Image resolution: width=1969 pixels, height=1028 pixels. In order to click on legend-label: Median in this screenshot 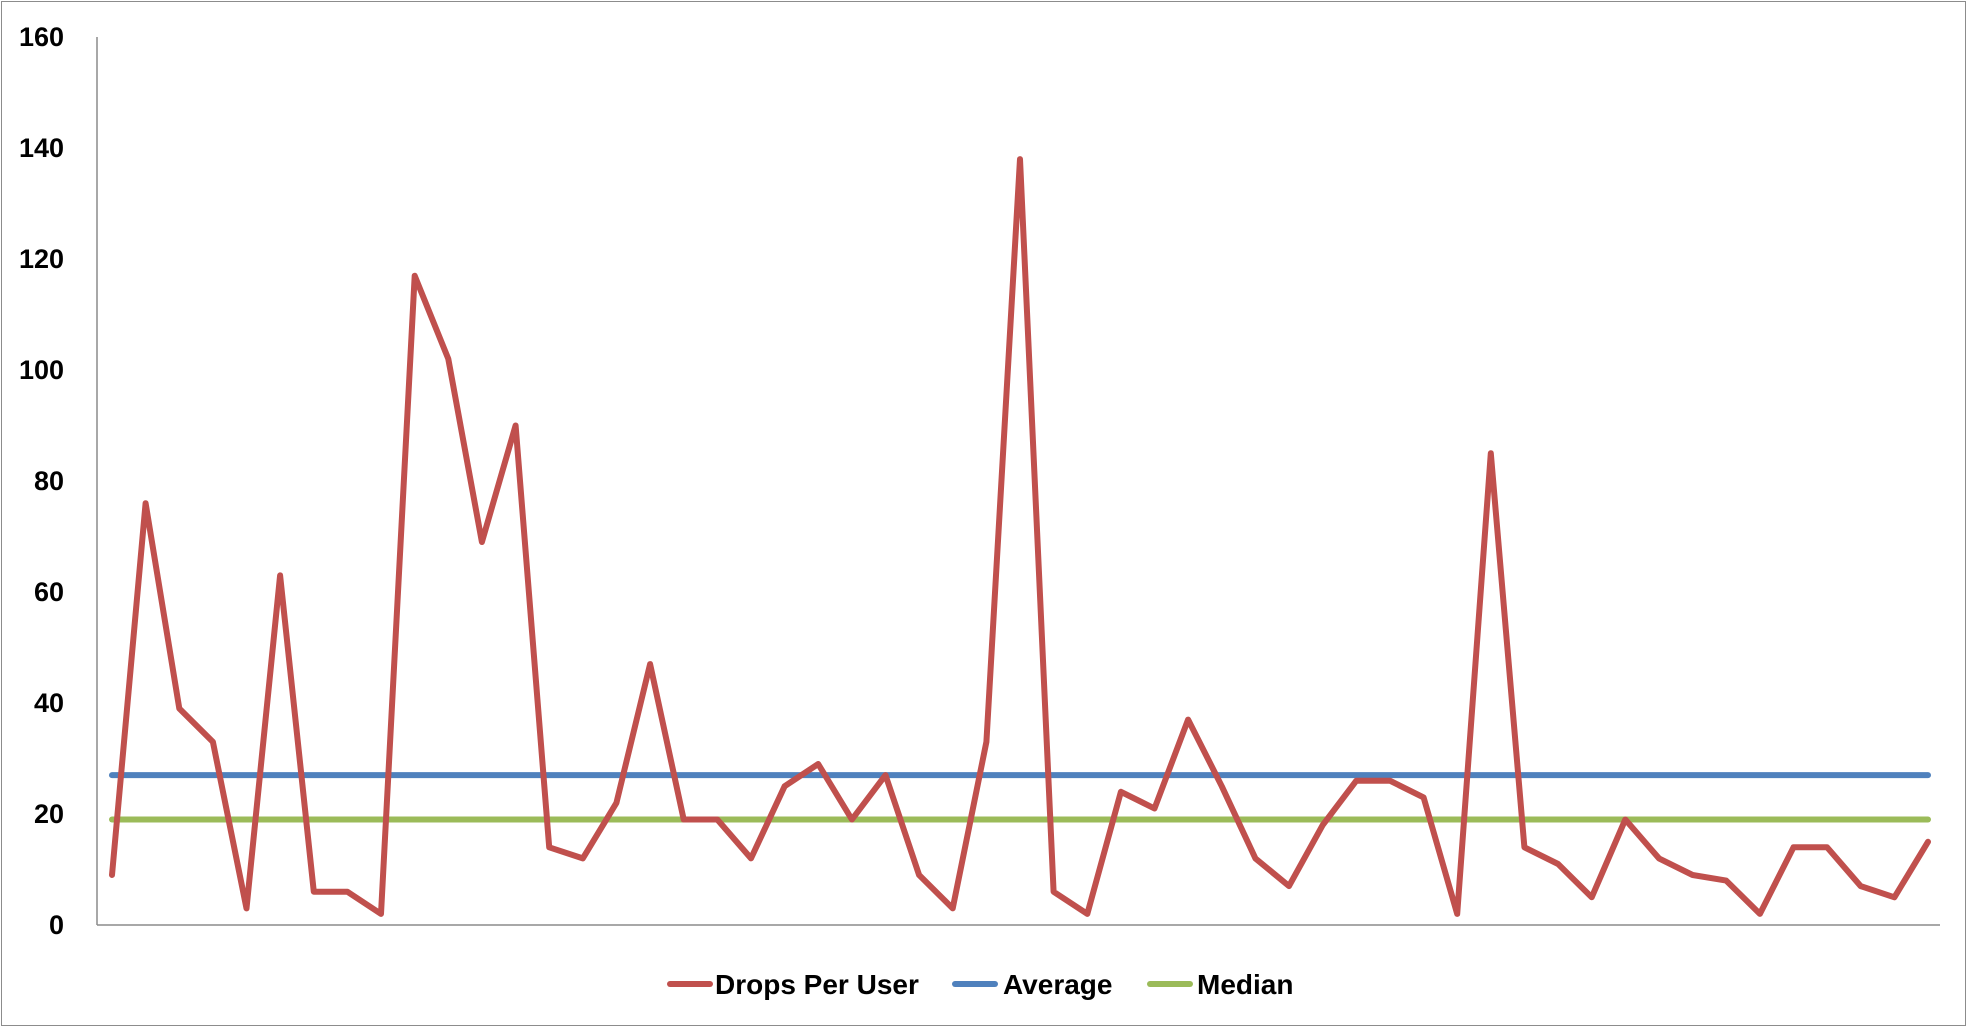, I will do `click(1245, 984)`.